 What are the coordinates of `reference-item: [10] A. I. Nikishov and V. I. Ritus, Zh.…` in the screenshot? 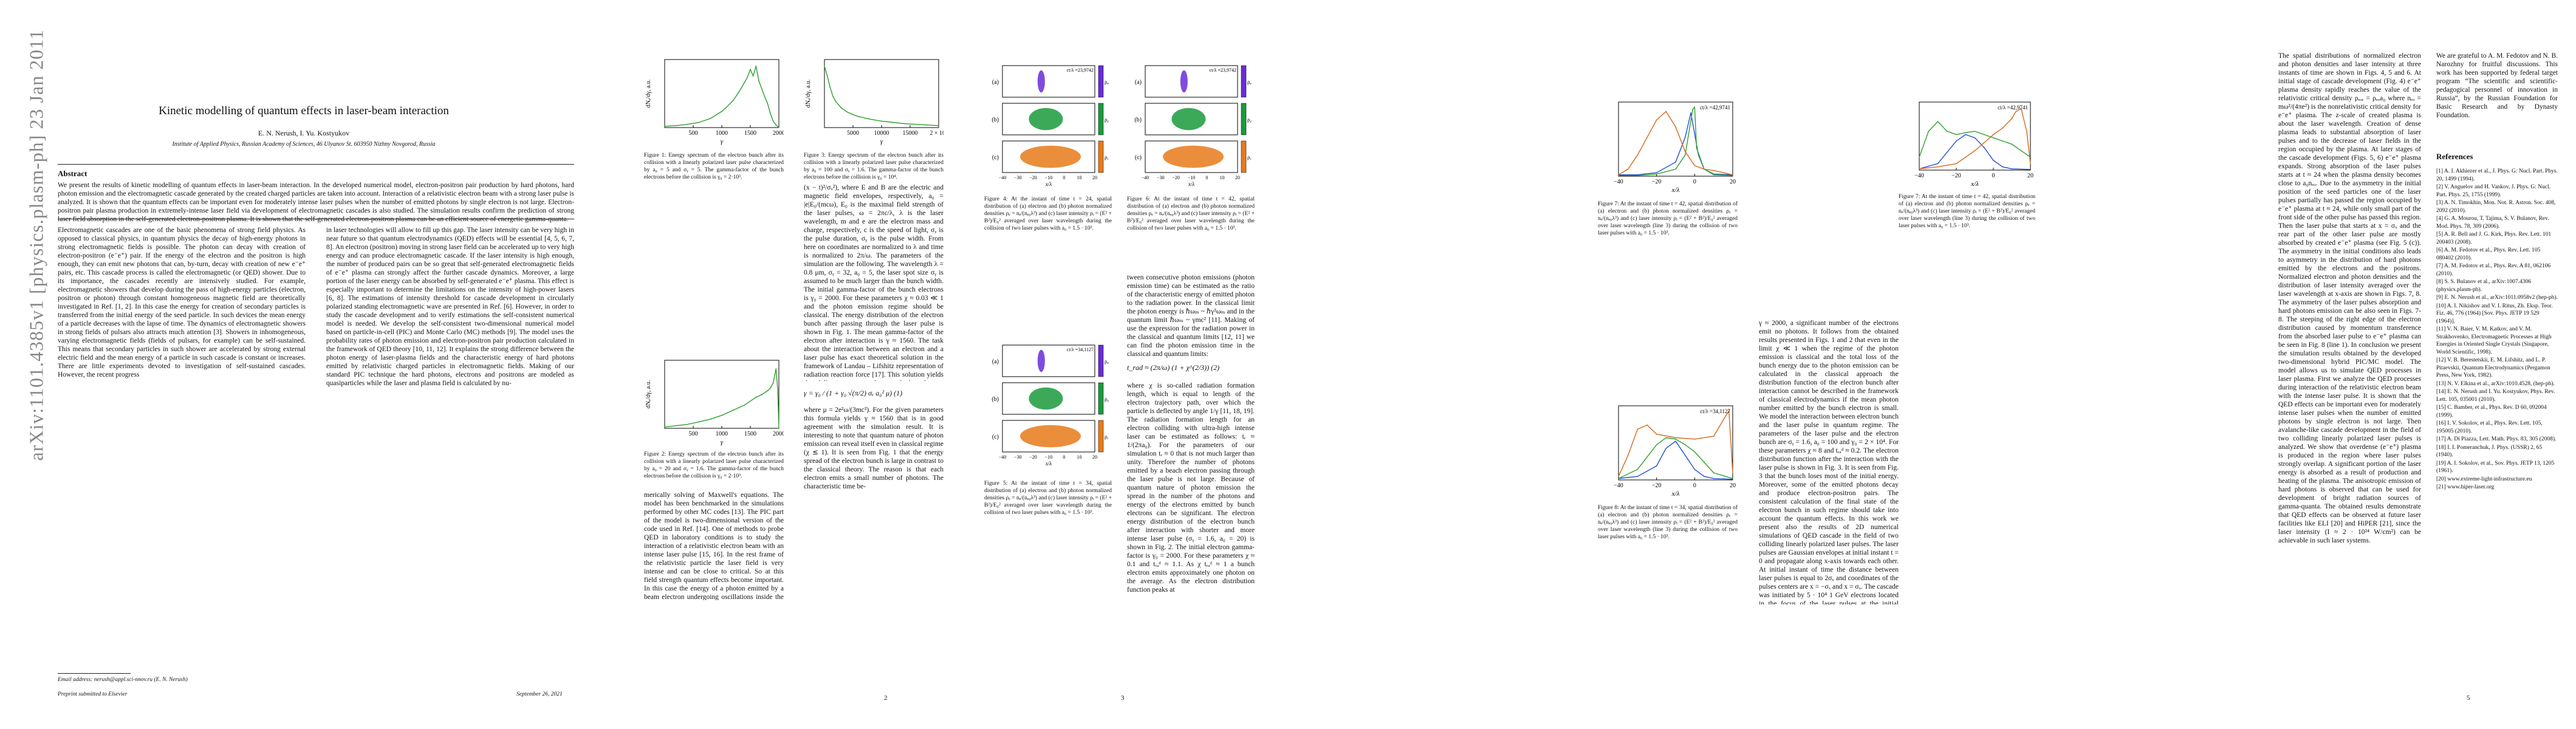 It's located at (2495, 314).